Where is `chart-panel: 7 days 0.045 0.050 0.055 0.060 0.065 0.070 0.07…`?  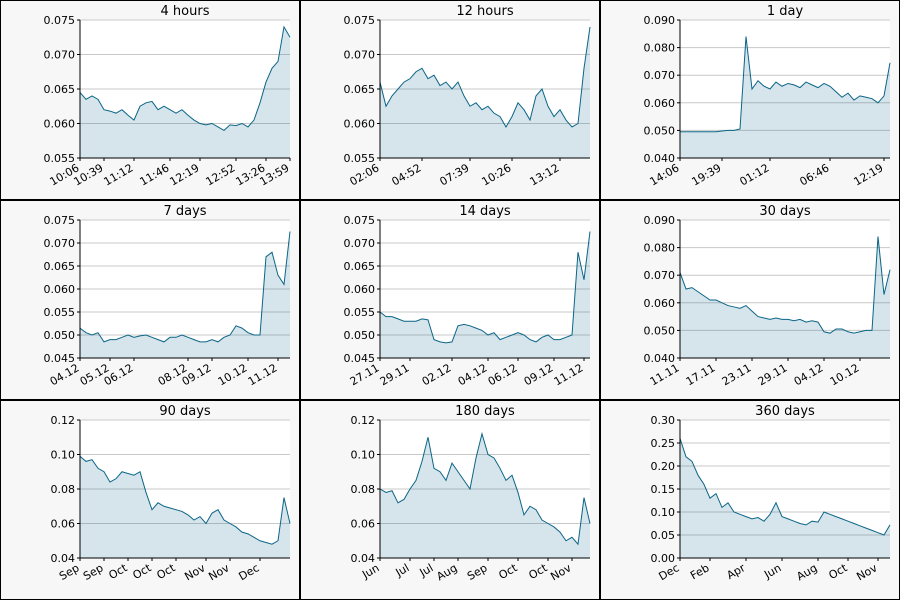 chart-panel: 7 days 0.045 0.050 0.055 0.060 0.065 0.070 0.07… is located at coordinates (150, 300).